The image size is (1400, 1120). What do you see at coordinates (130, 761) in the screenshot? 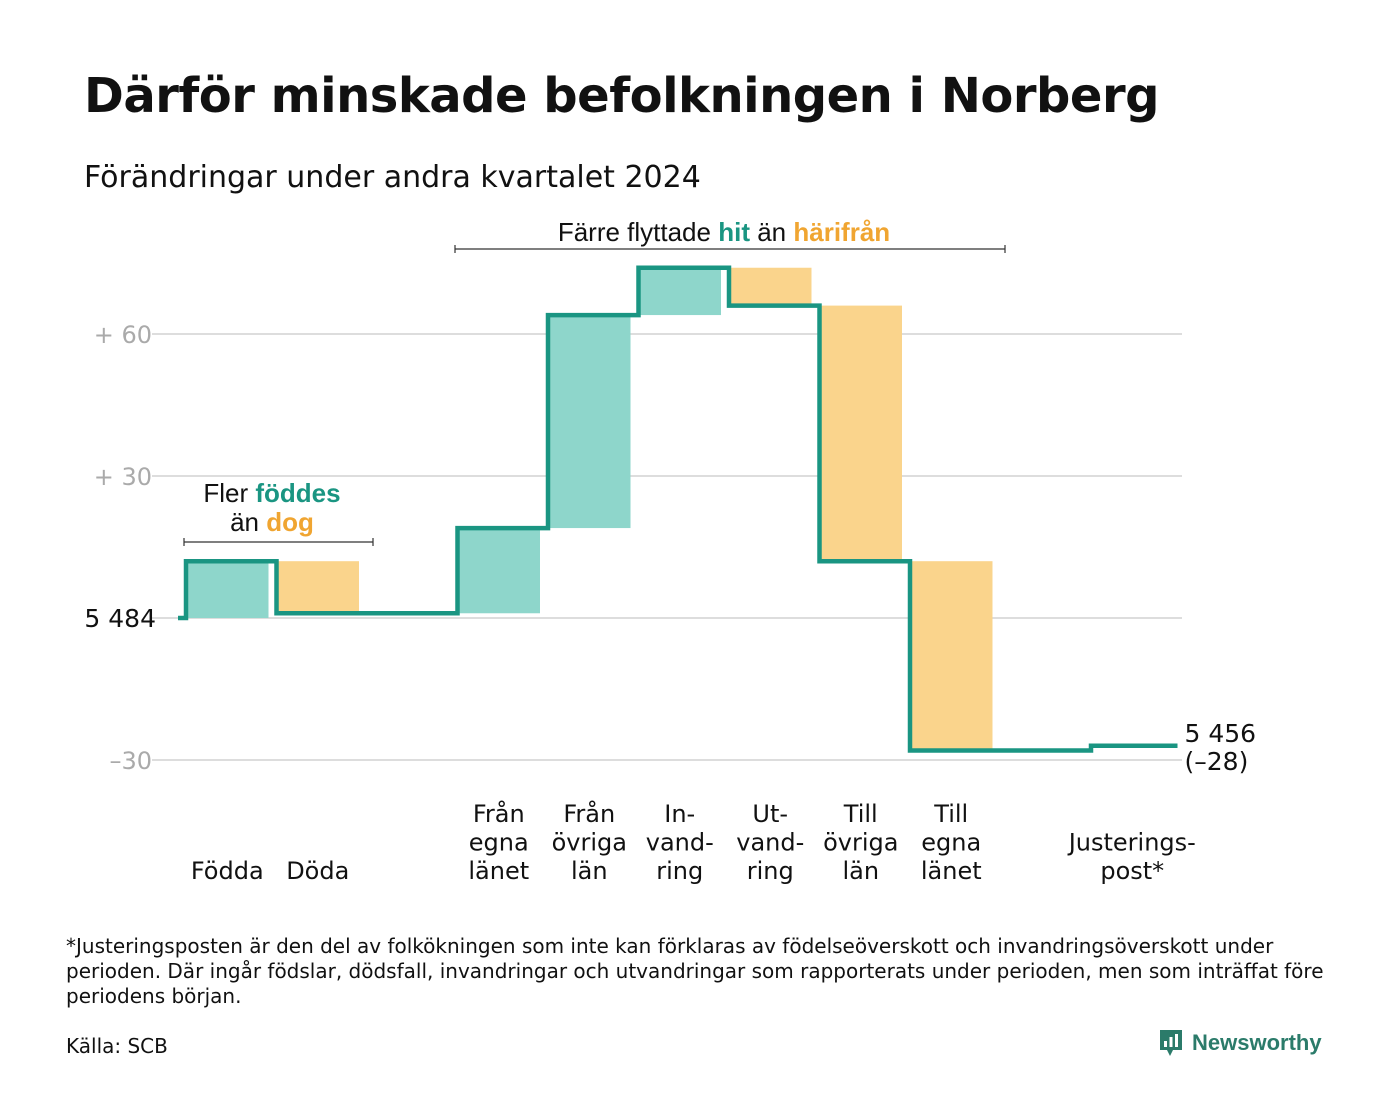
I see `y-tick-label: –30` at bounding box center [130, 761].